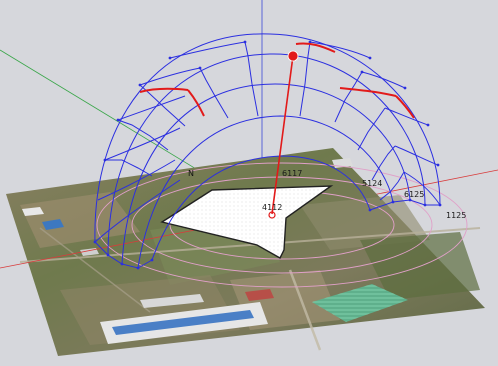 The width and height of the screenshot is (498, 366). Describe the element at coordinates (272, 215) in the screenshot. I see `center-marker-icon` at that location.